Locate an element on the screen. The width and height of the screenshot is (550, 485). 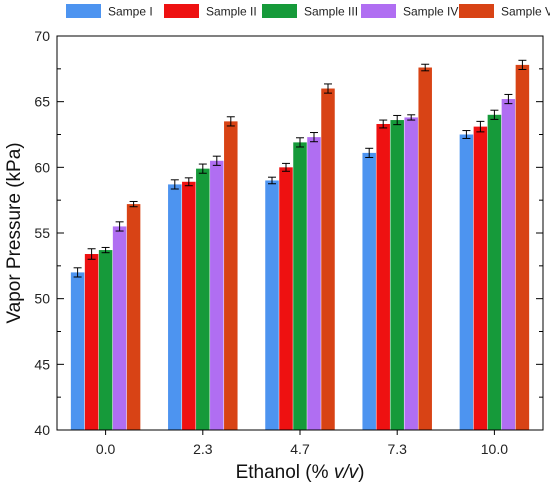
y-tick-label: 55 is located at coordinates (42, 233).